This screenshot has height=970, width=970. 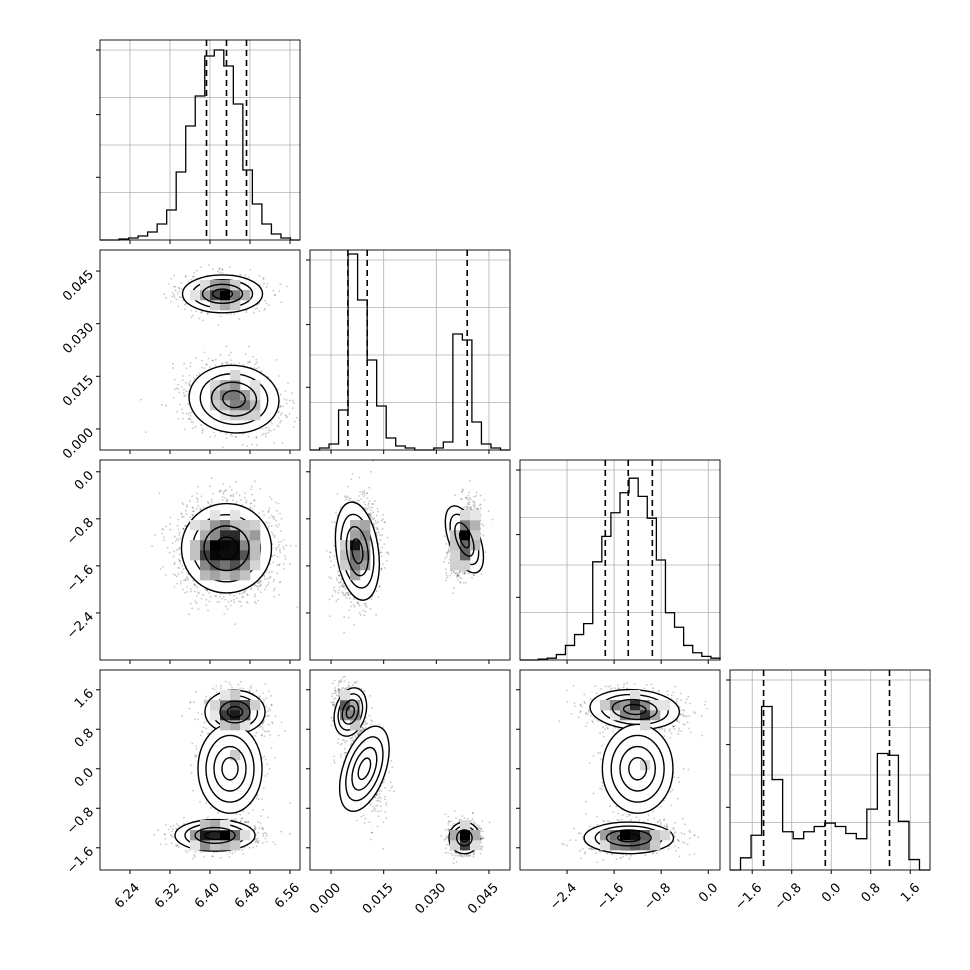 What do you see at coordinates (78, 391) in the screenshot?
I see `y-tick-label: 0.015` at bounding box center [78, 391].